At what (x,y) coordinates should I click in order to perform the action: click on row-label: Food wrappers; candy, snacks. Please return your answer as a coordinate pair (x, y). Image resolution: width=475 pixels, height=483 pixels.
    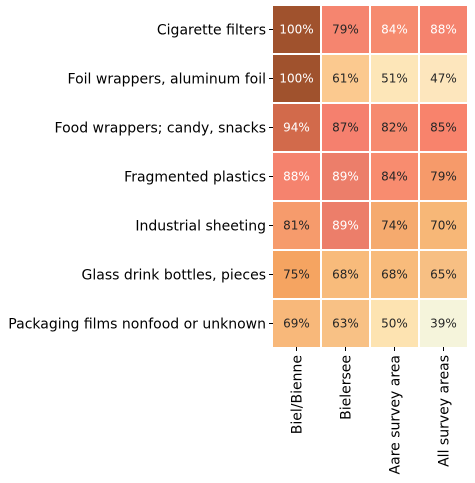
    Looking at the image, I should click on (160, 129).